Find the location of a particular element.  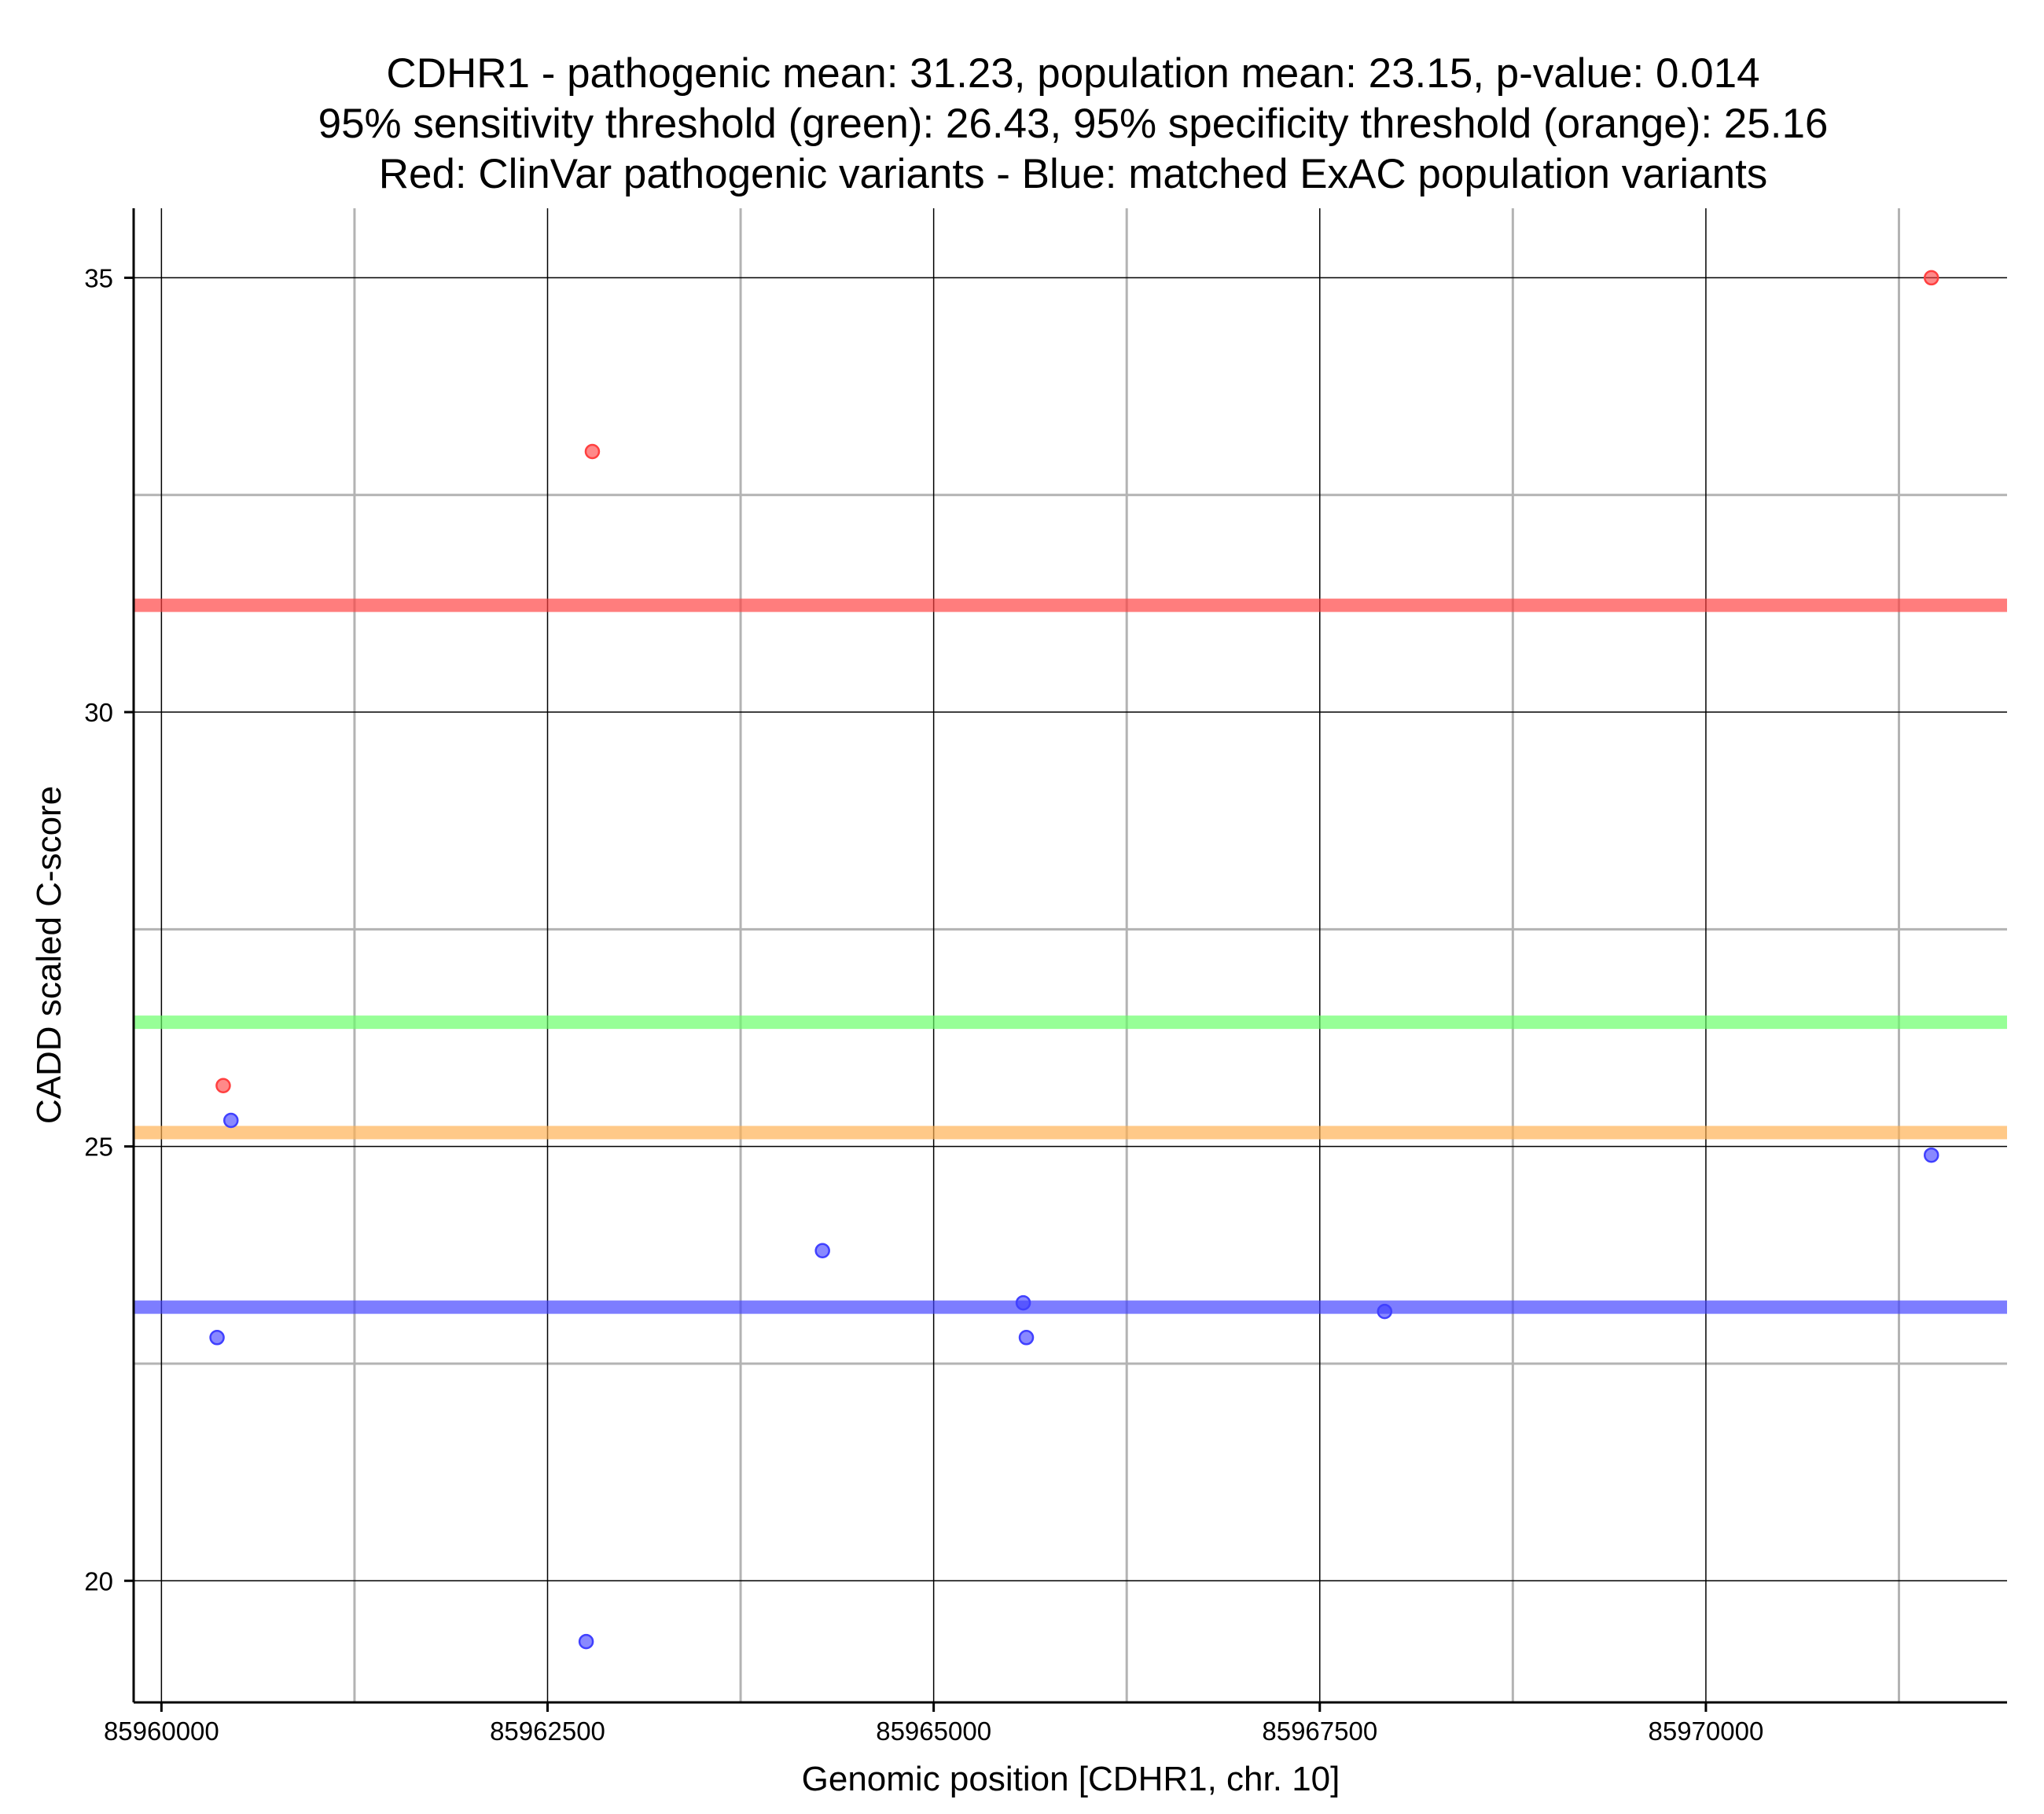

y-tick-label: 30 is located at coordinates (99, 712).